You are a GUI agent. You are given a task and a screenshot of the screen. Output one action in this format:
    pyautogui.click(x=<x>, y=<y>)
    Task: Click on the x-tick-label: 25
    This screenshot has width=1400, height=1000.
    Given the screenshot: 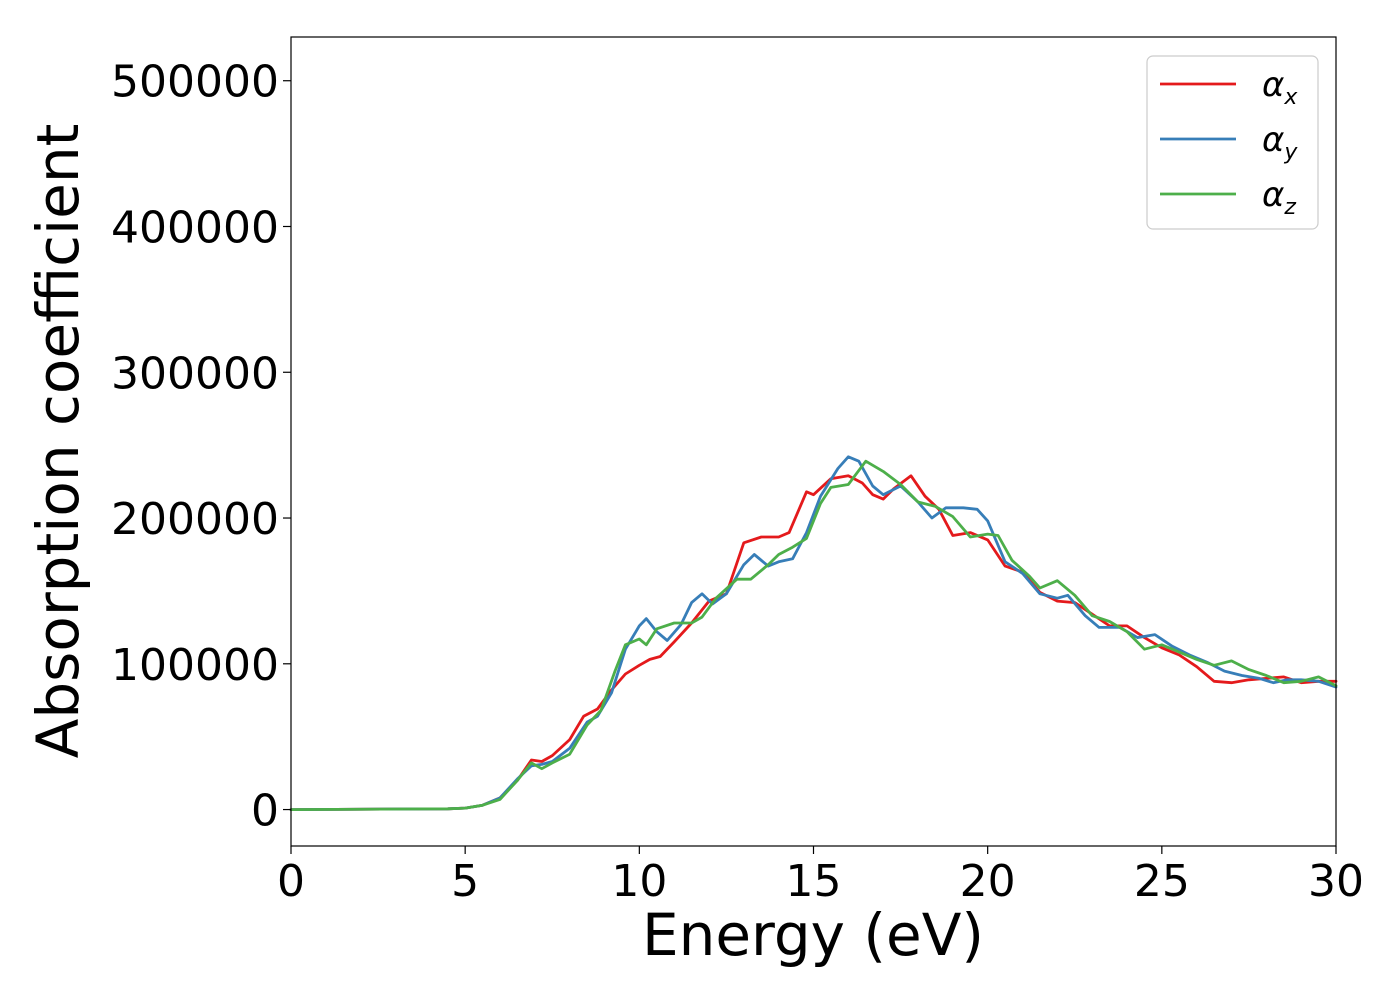 What is the action you would take?
    pyautogui.click(x=1162, y=881)
    